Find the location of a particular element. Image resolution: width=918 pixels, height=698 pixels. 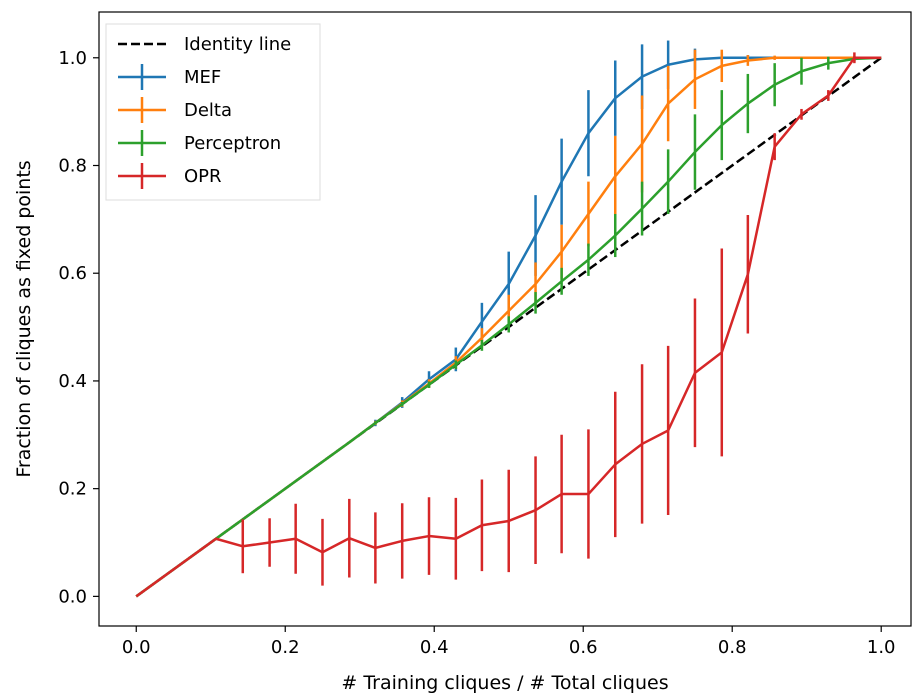

y-axis-label: Fraction of cliques as fixed points is located at coordinates (24, 318).